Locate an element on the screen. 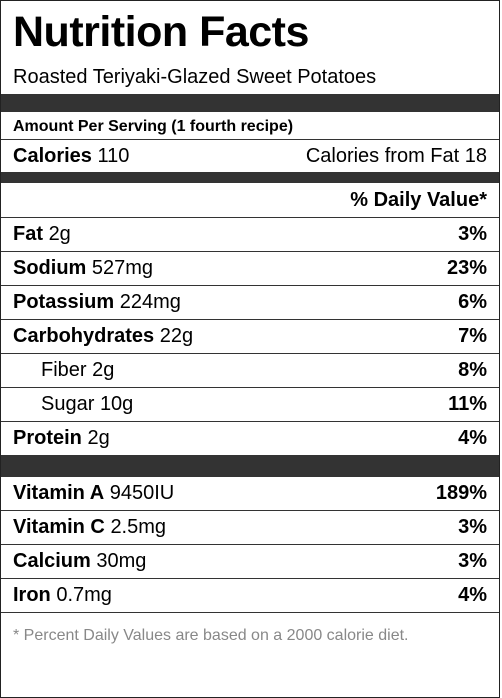  nutrient-amount: 224mg is located at coordinates (150, 302).